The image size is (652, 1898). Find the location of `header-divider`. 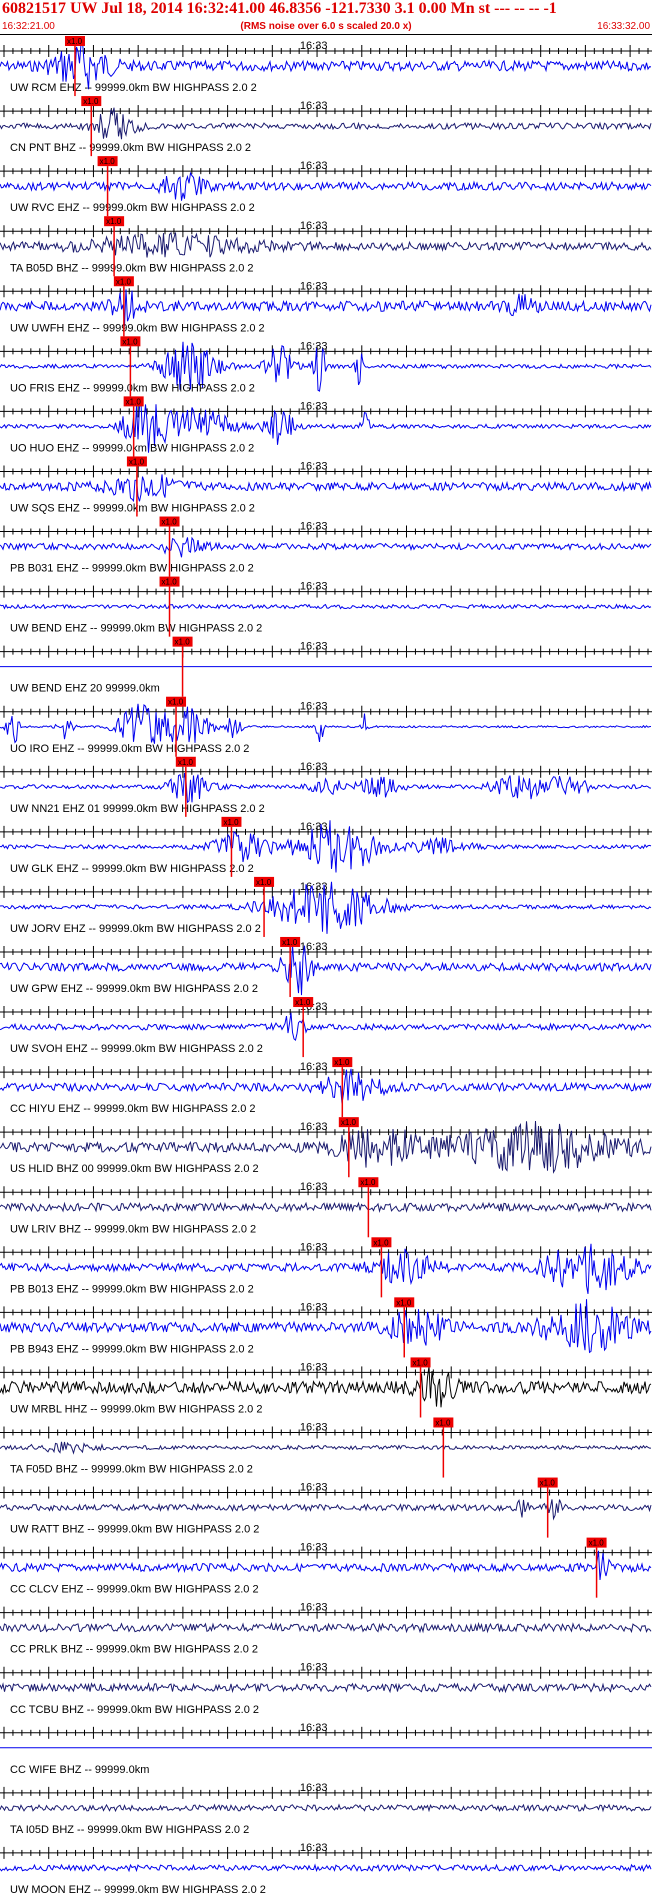

header-divider is located at coordinates (326, 34).